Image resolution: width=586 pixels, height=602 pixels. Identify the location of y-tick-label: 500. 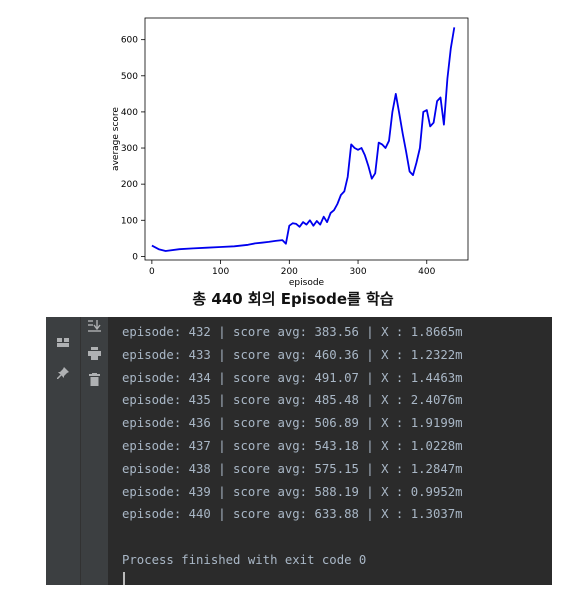
(129, 77).